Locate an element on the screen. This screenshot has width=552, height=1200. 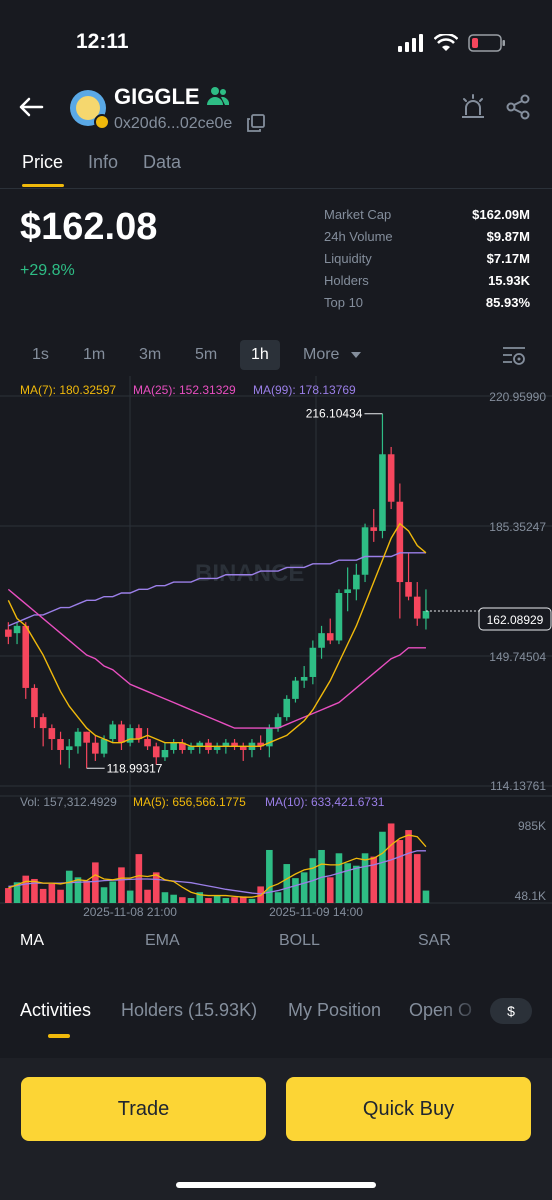
price-axis-label: 114.13761 is located at coordinates (518, 786).